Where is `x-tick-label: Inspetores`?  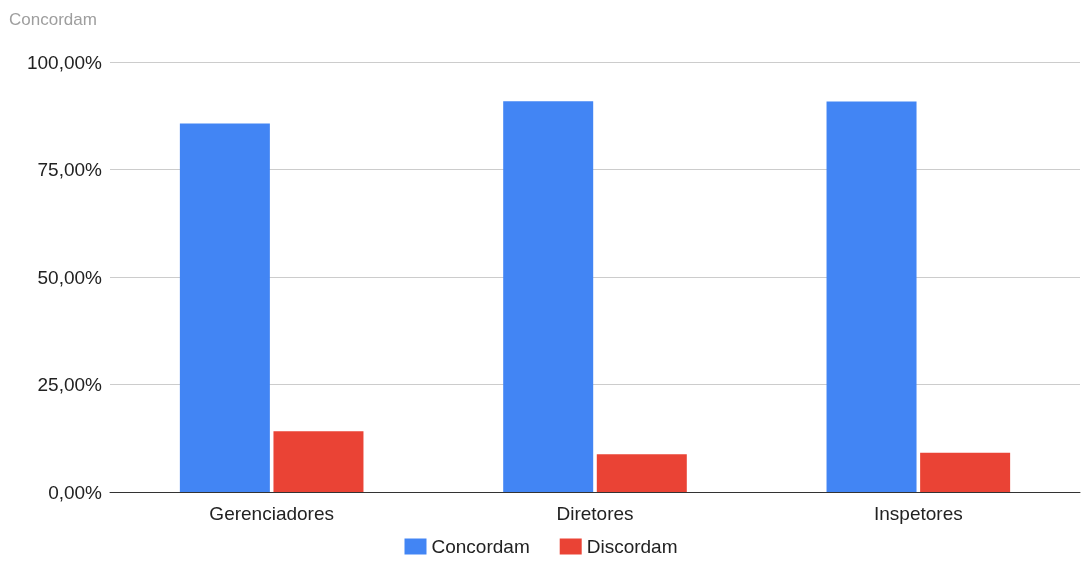
x-tick-label: Inspetores is located at coordinates (918, 513).